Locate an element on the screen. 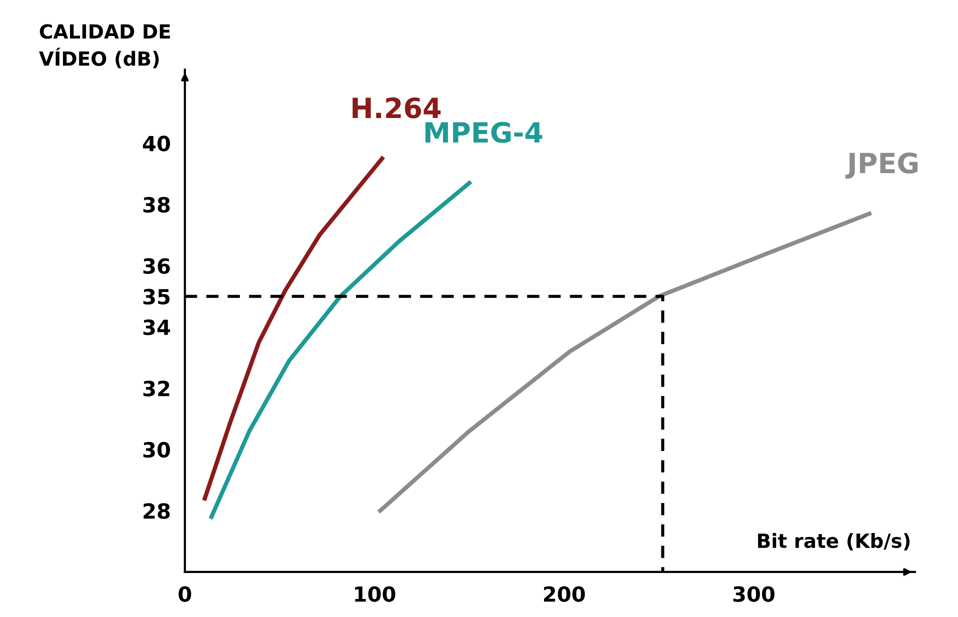 Image resolution: width=958 pixels, height=617 pixels. x-tick-label: 300 is located at coordinates (753, 594).